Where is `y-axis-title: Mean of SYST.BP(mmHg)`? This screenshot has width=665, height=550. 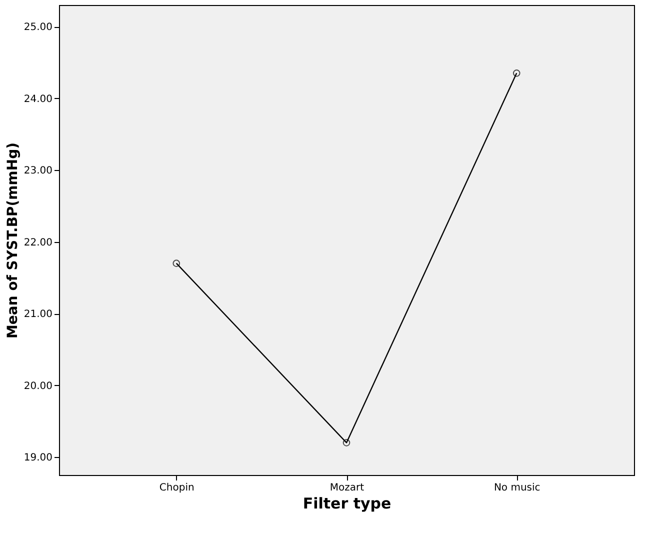
y-axis-title: Mean of SYST.BP(mmHg) is located at coordinates (12, 240).